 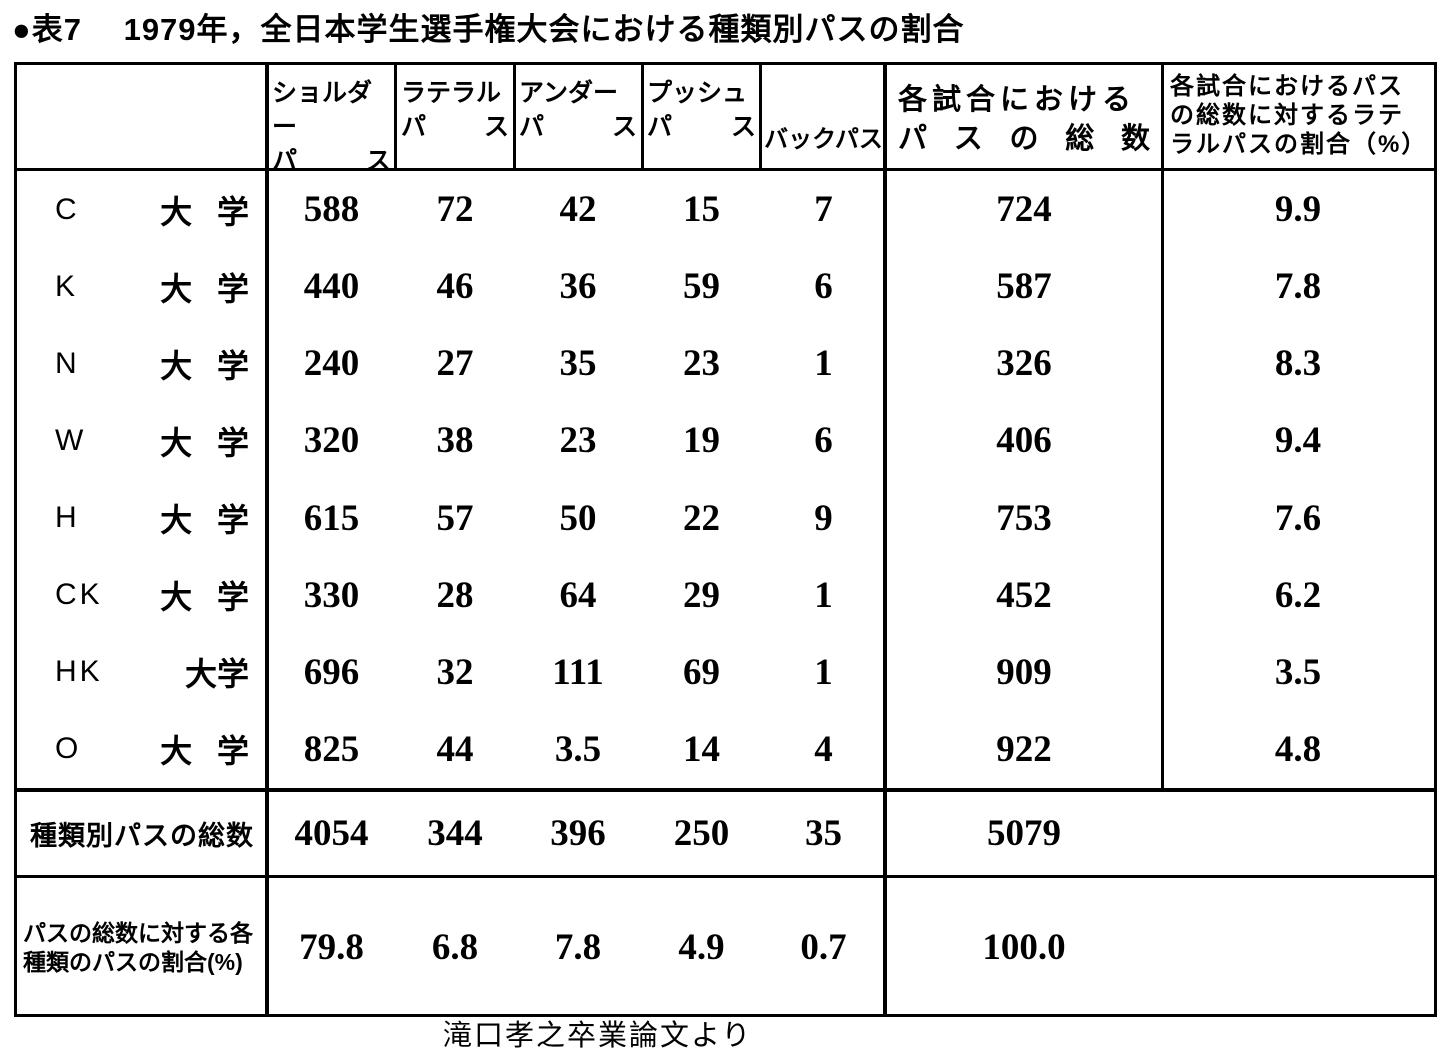 What do you see at coordinates (1298, 672) in the screenshot?
I see `cell-lateral-pct: 3.5` at bounding box center [1298, 672].